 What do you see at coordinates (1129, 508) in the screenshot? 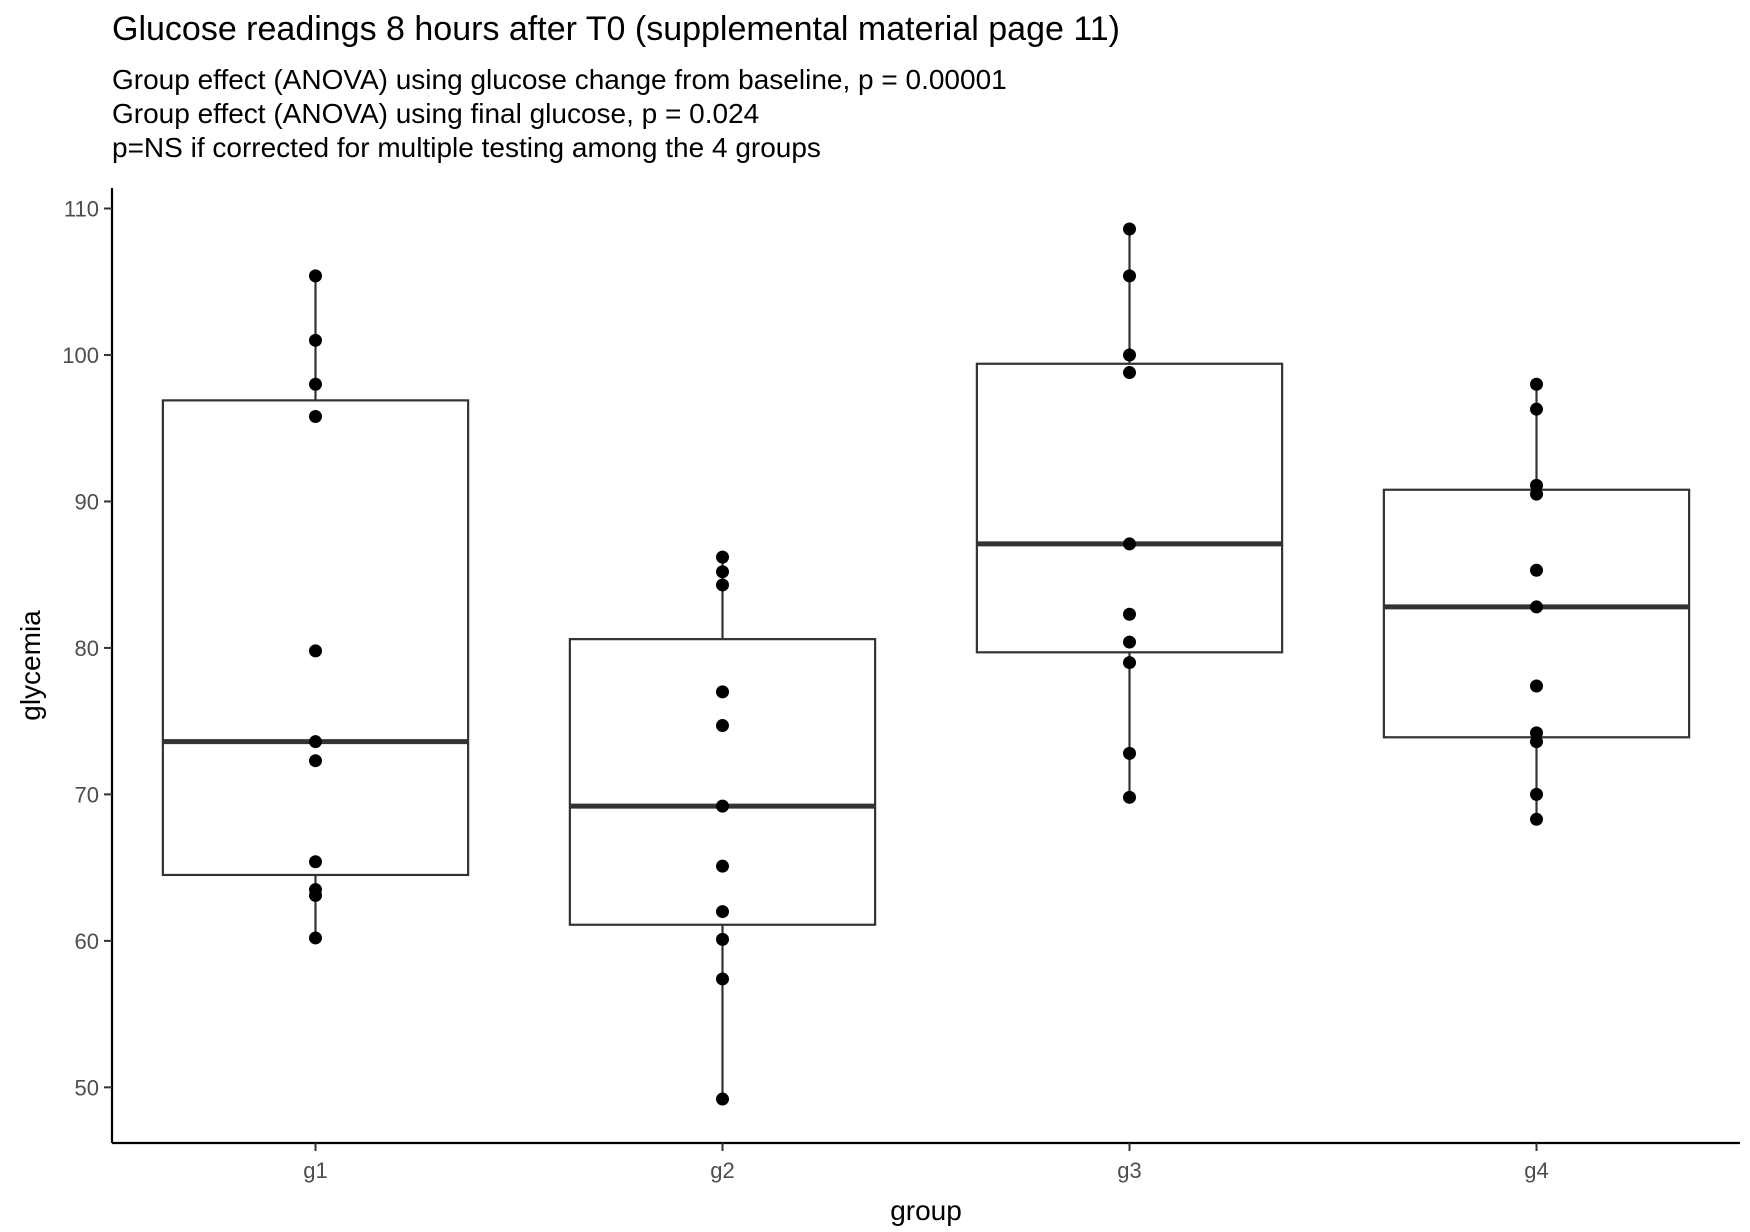
I see `box-g3` at bounding box center [1129, 508].